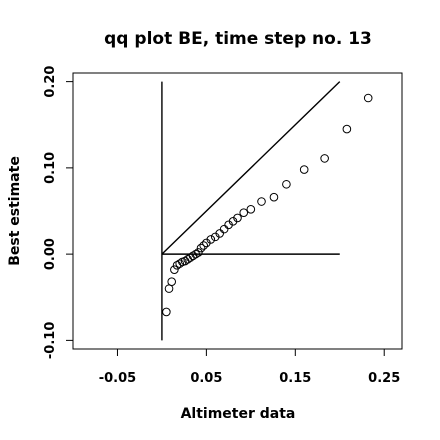 This screenshot has width=440, height=440. I want to click on y-axis: -0.10 0.00 0.10 0.20, so click(58, 212).